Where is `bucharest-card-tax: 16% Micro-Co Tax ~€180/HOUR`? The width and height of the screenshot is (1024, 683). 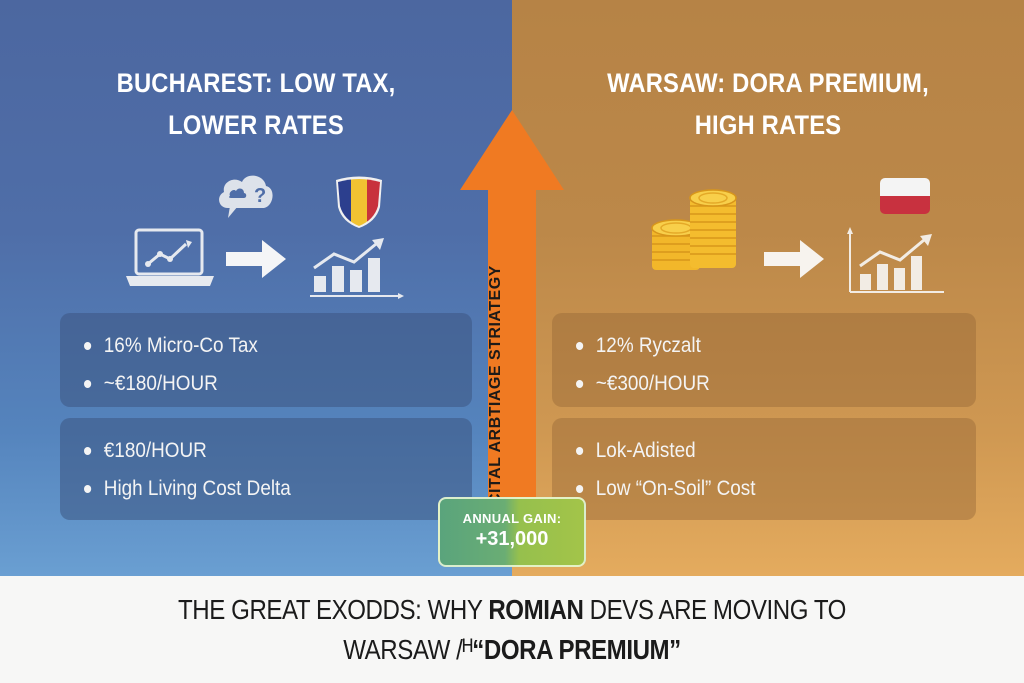
bucharest-card-tax: 16% Micro-Co Tax ~€180/HOUR is located at coordinates (266, 360).